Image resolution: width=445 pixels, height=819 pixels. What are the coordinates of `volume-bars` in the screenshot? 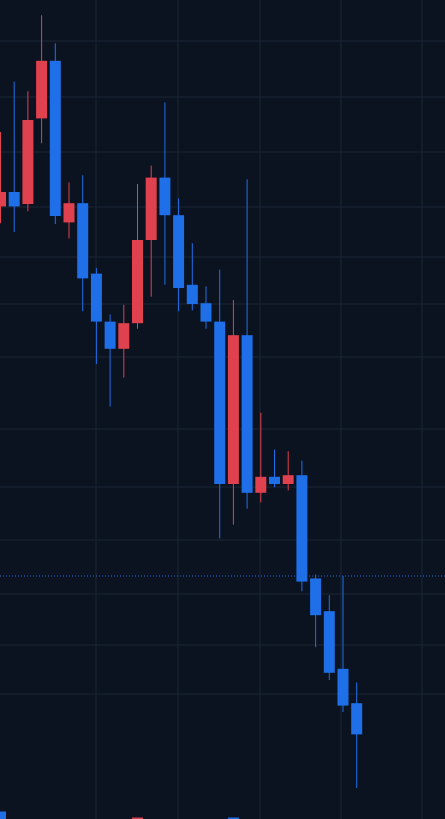 It's located at (119, 815).